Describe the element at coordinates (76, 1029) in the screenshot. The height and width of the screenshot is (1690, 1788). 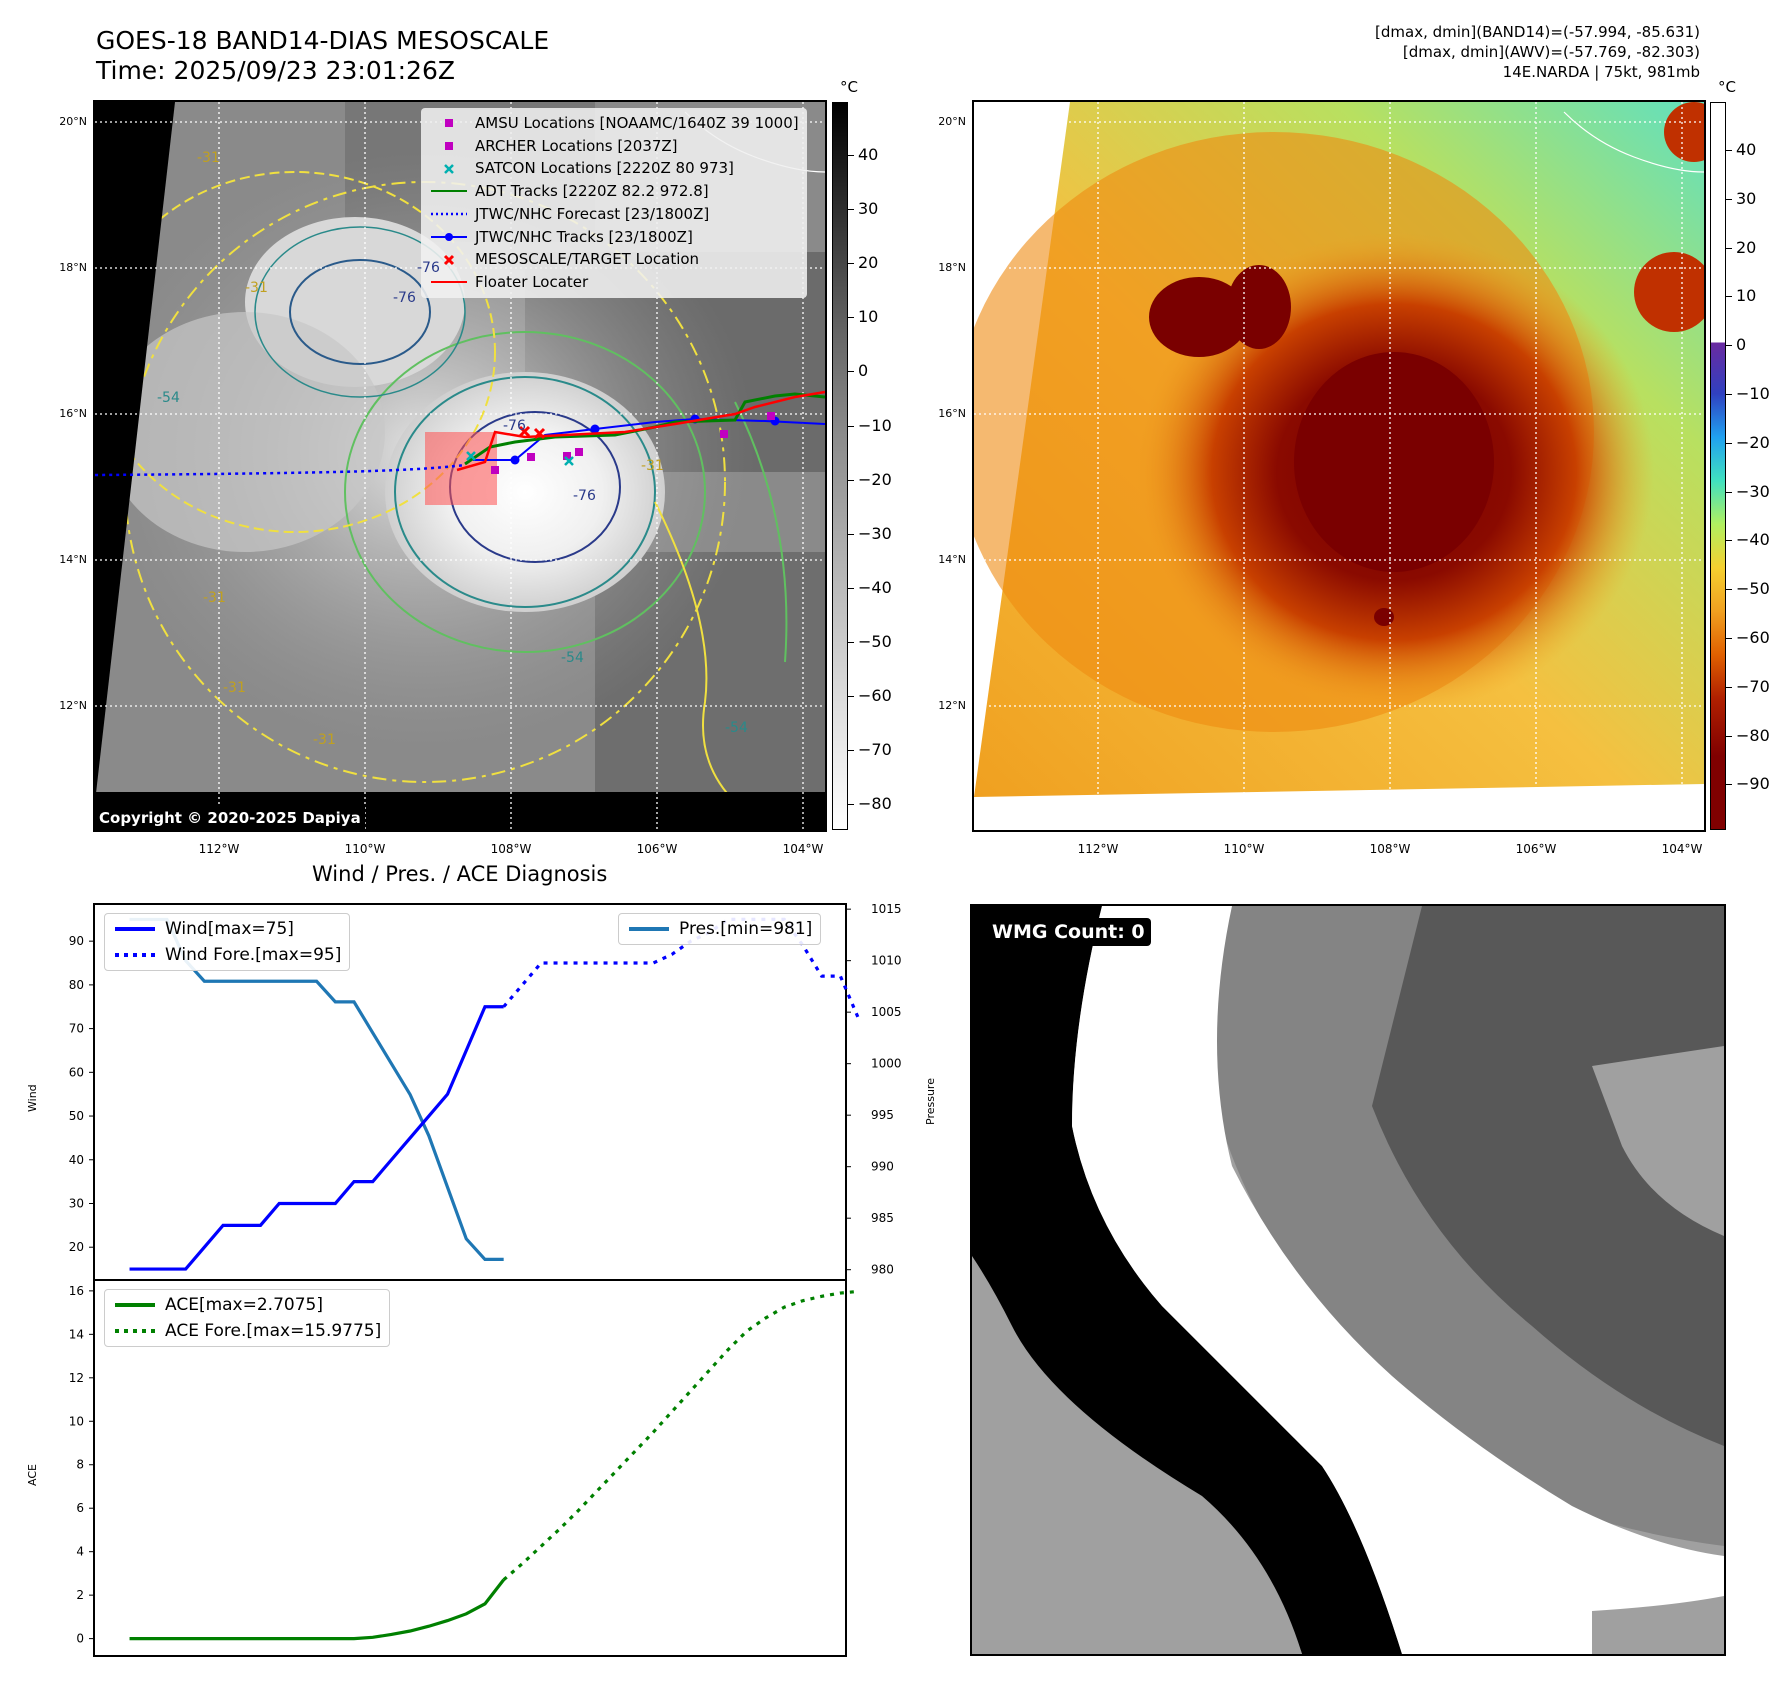
I see `wind-tick-label: 70` at that location.